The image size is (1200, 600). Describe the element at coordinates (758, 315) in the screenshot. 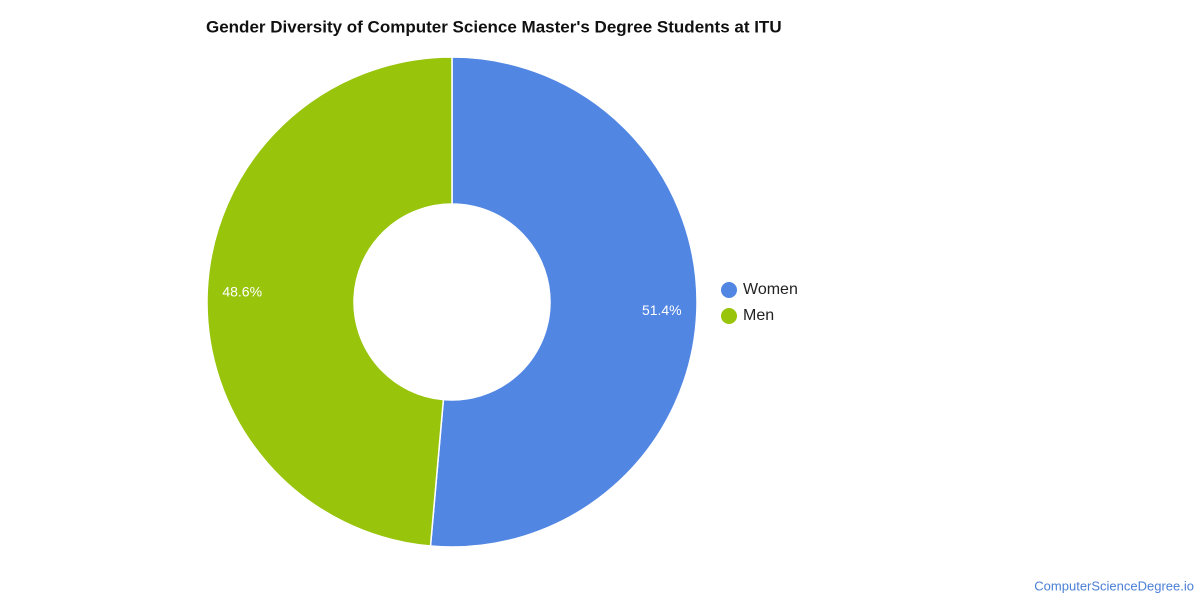

I see `legend-label: Men` at that location.